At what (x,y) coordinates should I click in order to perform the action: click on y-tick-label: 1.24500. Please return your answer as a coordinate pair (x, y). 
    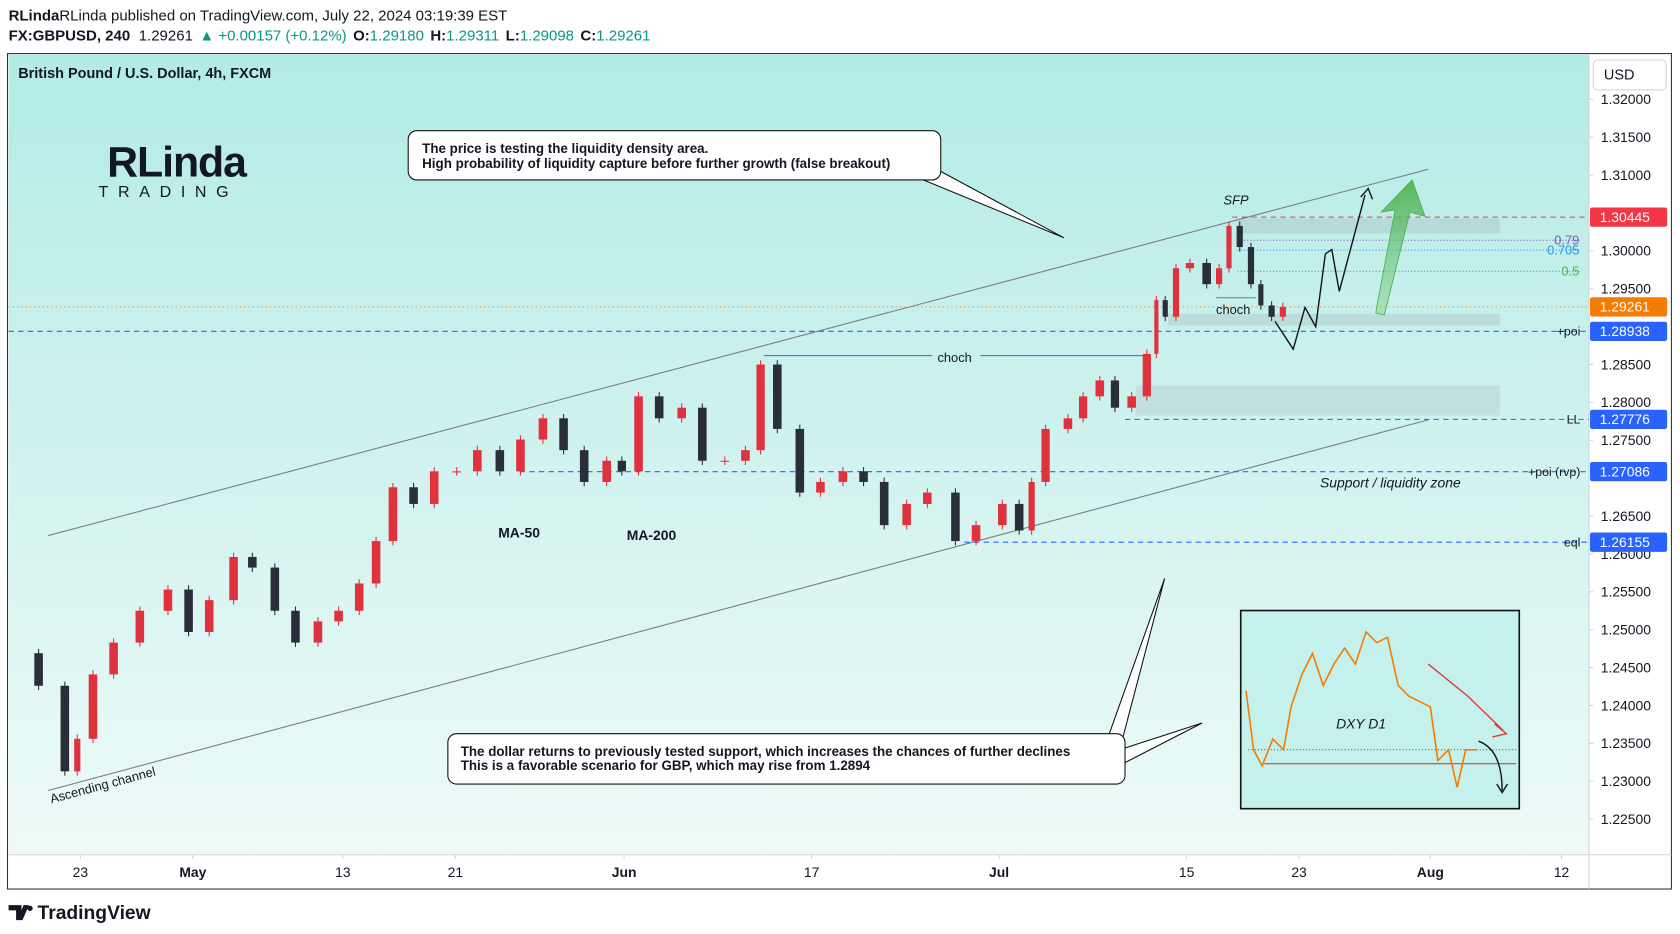
    Looking at the image, I should click on (1626, 667).